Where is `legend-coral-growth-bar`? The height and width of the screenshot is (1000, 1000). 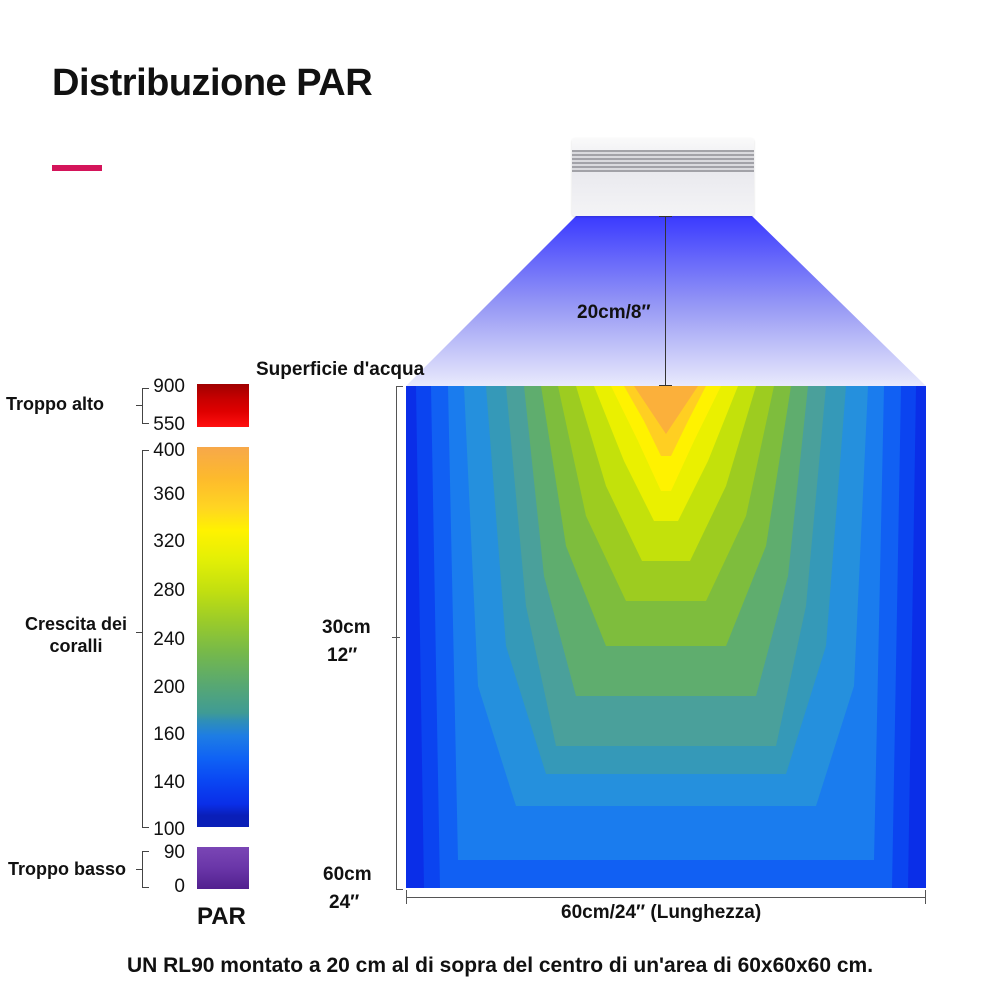
legend-coral-growth-bar is located at coordinates (223, 637).